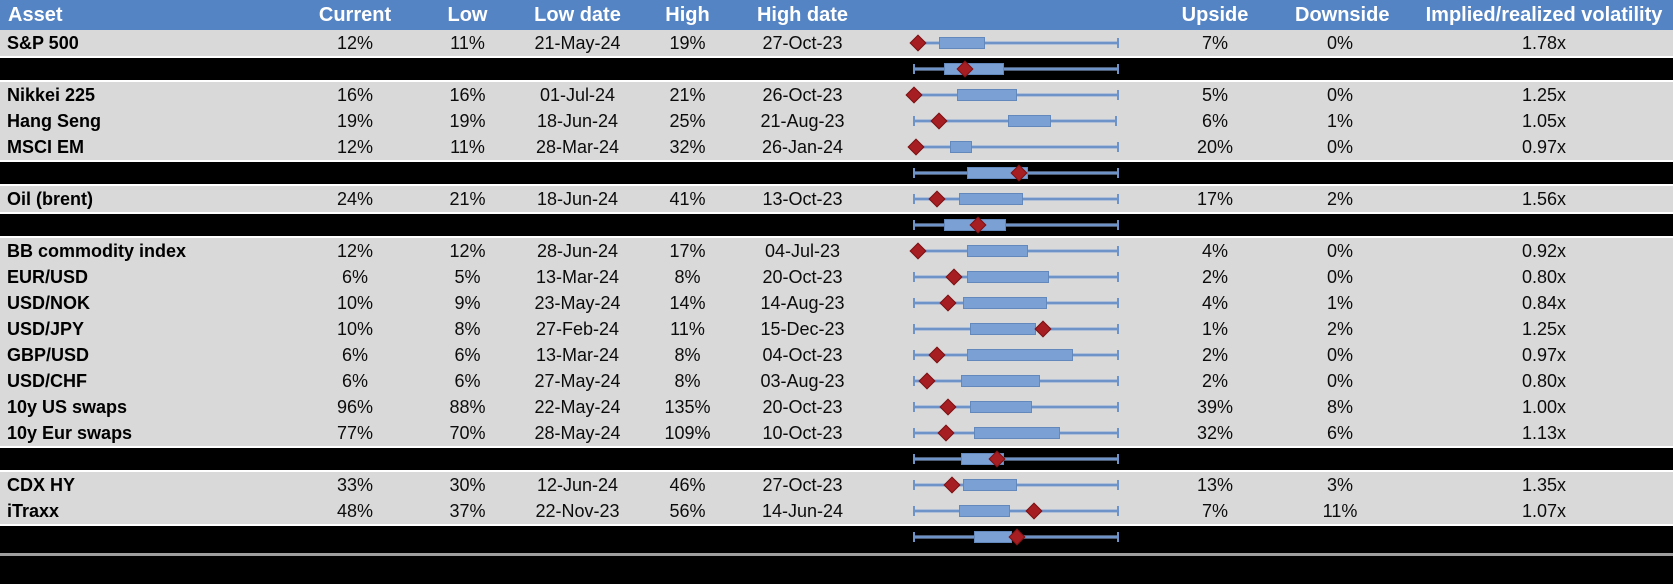  Describe the element at coordinates (467, 198) in the screenshot. I see `cell-low: 21%` at that location.